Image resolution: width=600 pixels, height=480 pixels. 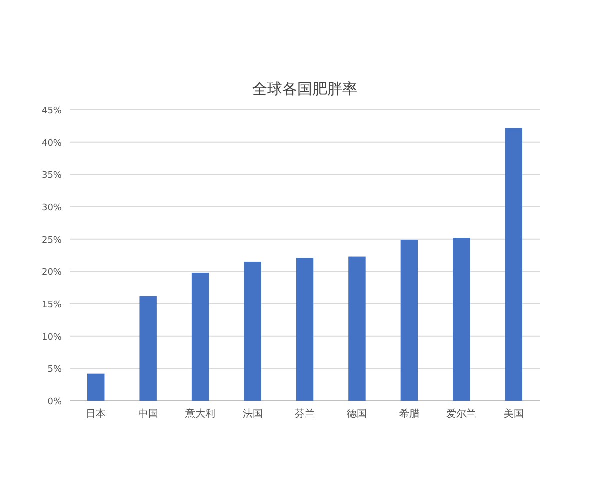 What do you see at coordinates (52, 176) in the screenshot?
I see `y-tick-label: 35%` at bounding box center [52, 176].